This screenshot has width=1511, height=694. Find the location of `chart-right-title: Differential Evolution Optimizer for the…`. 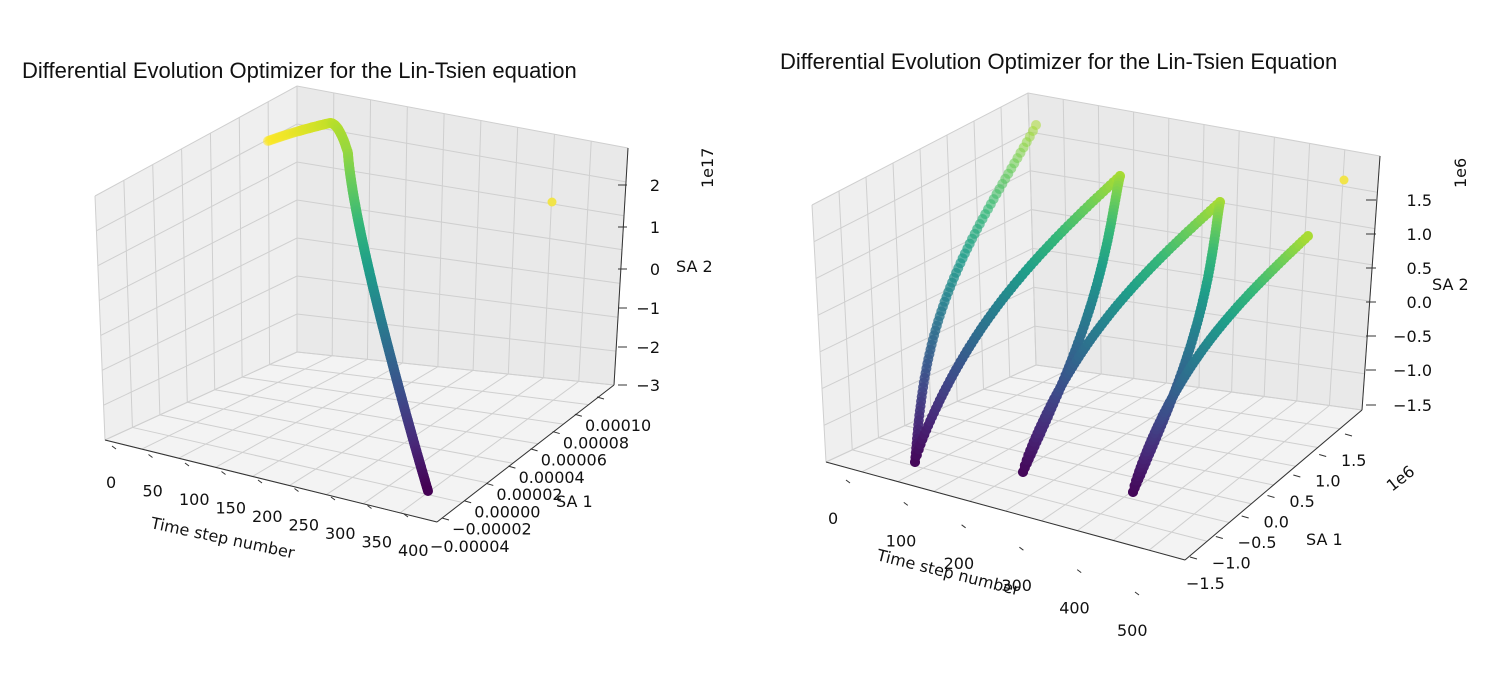

chart-right-title: Differential Evolution Optimizer for the… is located at coordinates (1058, 61).